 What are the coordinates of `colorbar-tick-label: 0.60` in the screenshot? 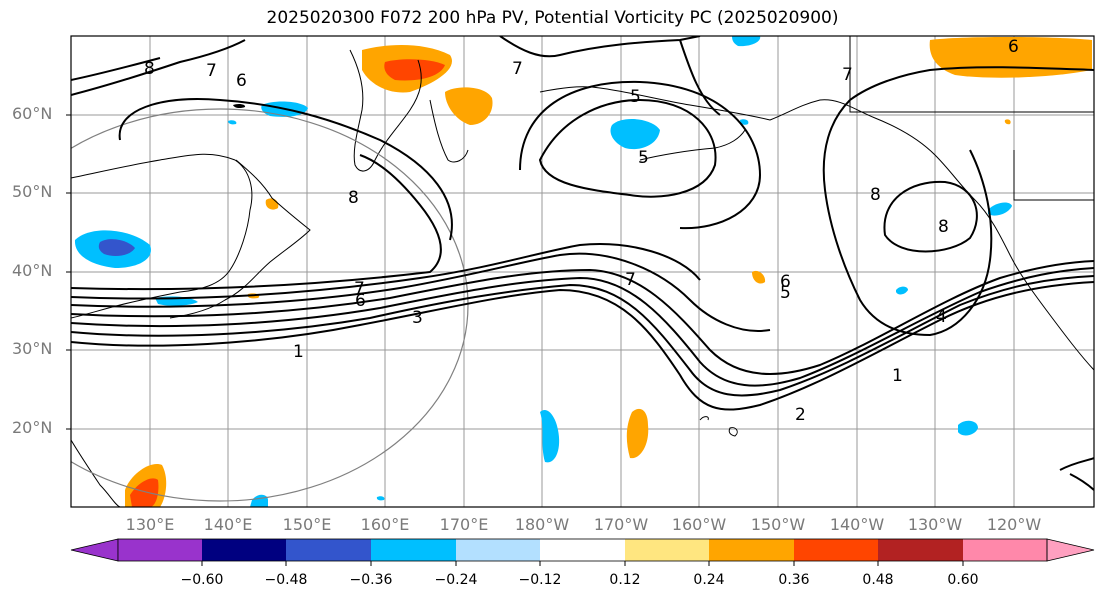 It's located at (963, 580).